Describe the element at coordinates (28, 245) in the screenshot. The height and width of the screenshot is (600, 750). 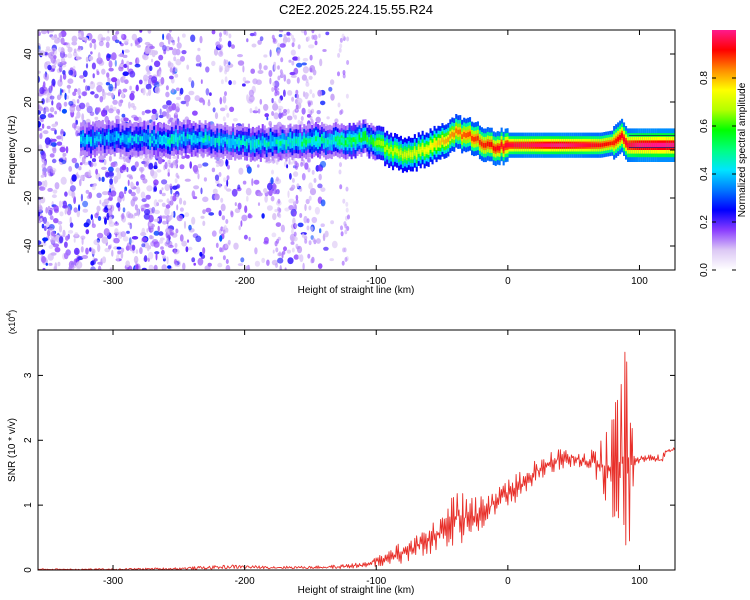
I see `y-tick-label: -40` at that location.